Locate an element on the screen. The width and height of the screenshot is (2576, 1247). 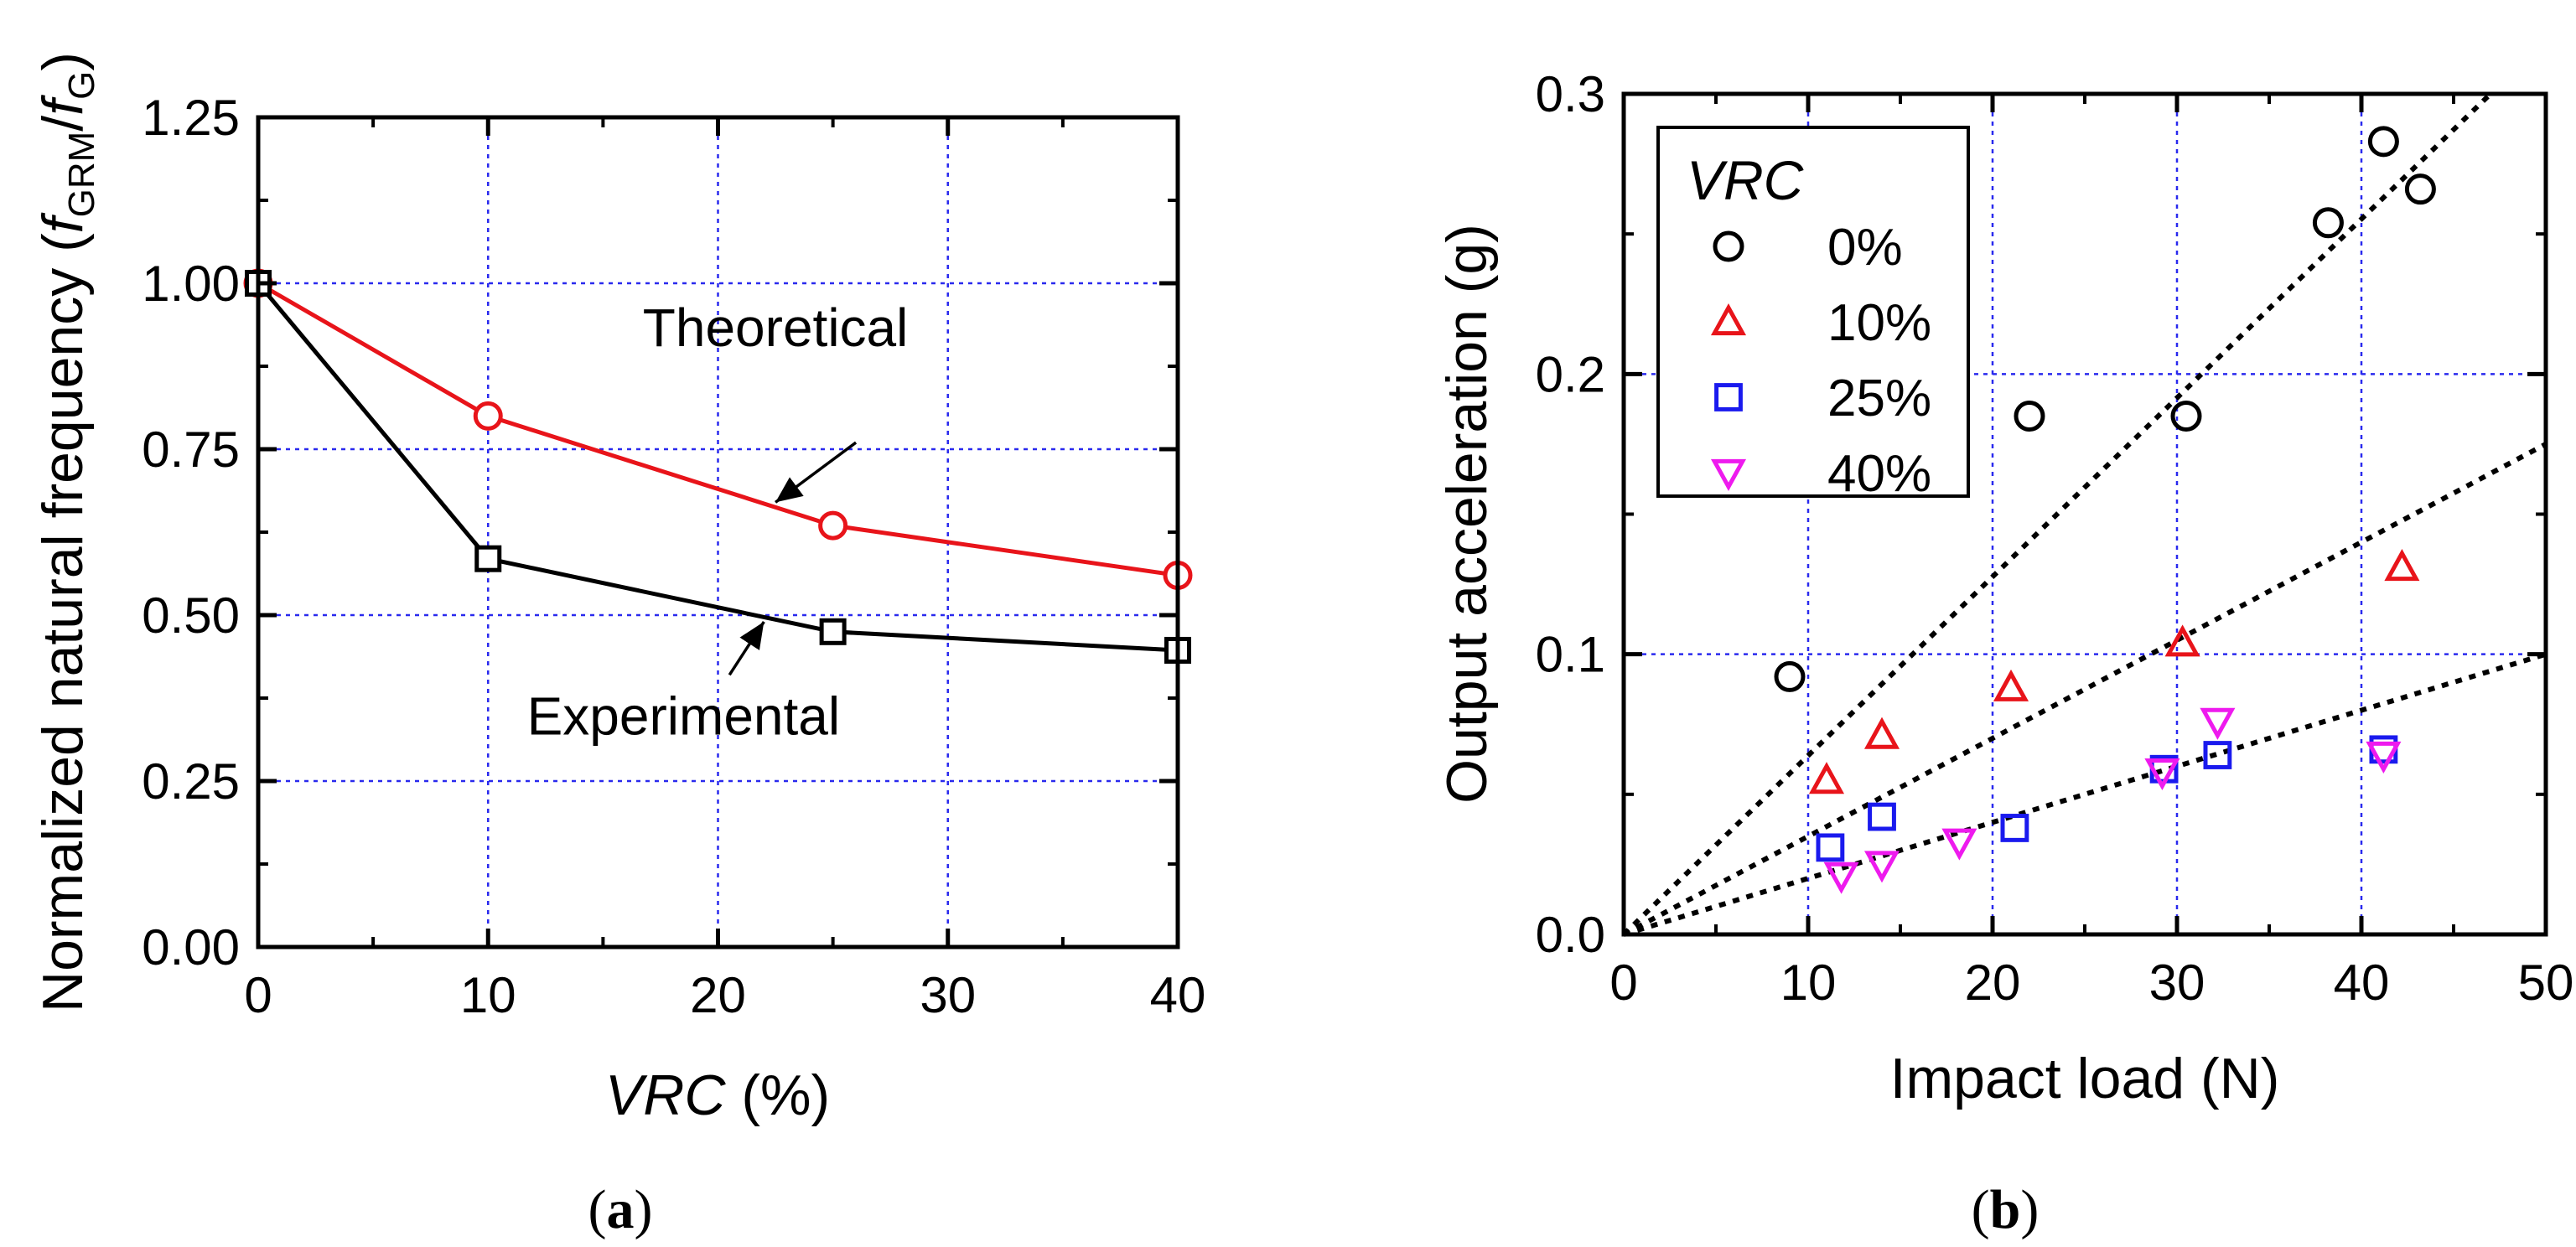
chart-a-y-tick-label: 0.00 is located at coordinates (191, 947).